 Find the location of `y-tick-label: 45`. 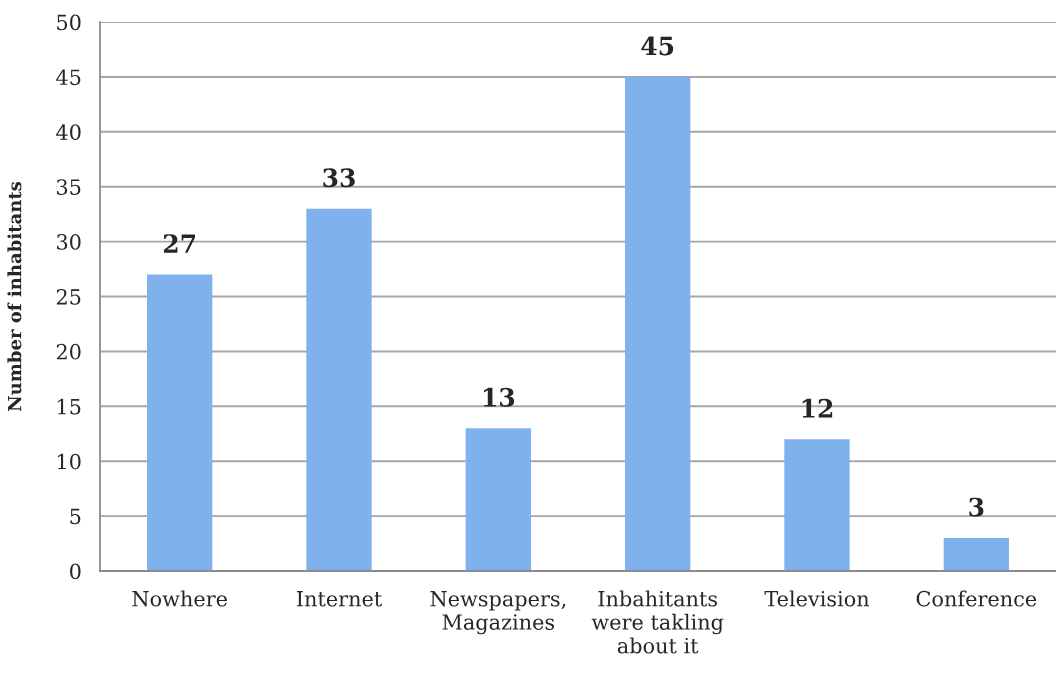

y-tick-label: 45 is located at coordinates (68, 77).